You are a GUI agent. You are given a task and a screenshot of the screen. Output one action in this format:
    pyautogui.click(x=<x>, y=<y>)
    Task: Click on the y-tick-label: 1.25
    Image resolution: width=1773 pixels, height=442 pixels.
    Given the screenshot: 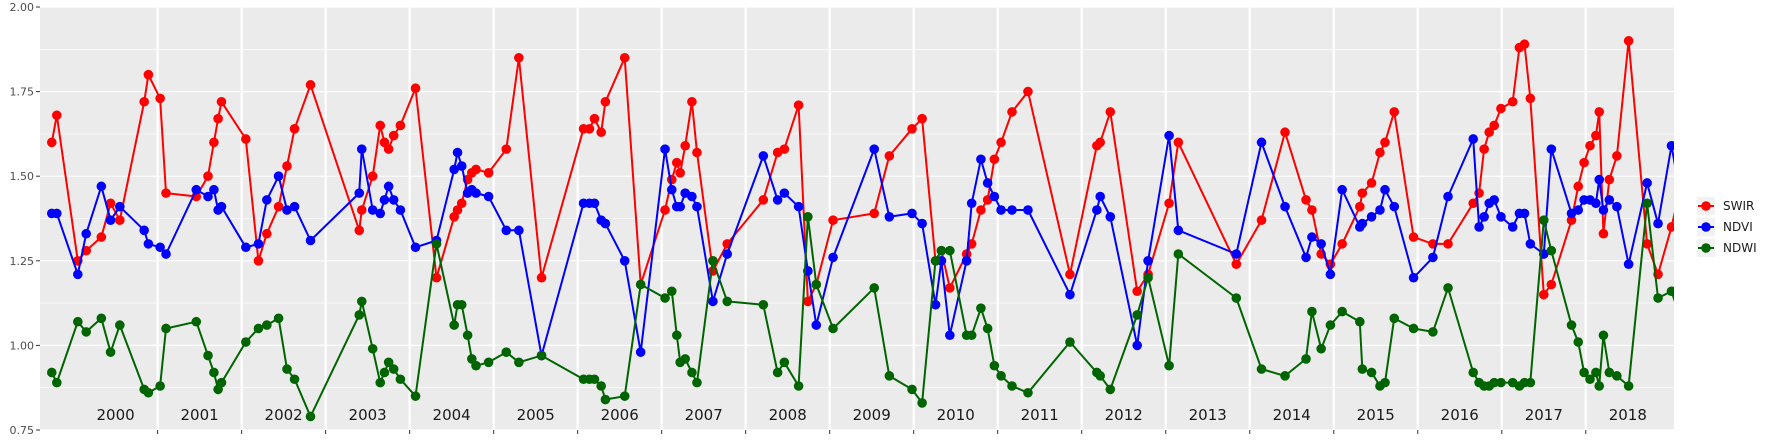 What is the action you would take?
    pyautogui.click(x=22, y=261)
    